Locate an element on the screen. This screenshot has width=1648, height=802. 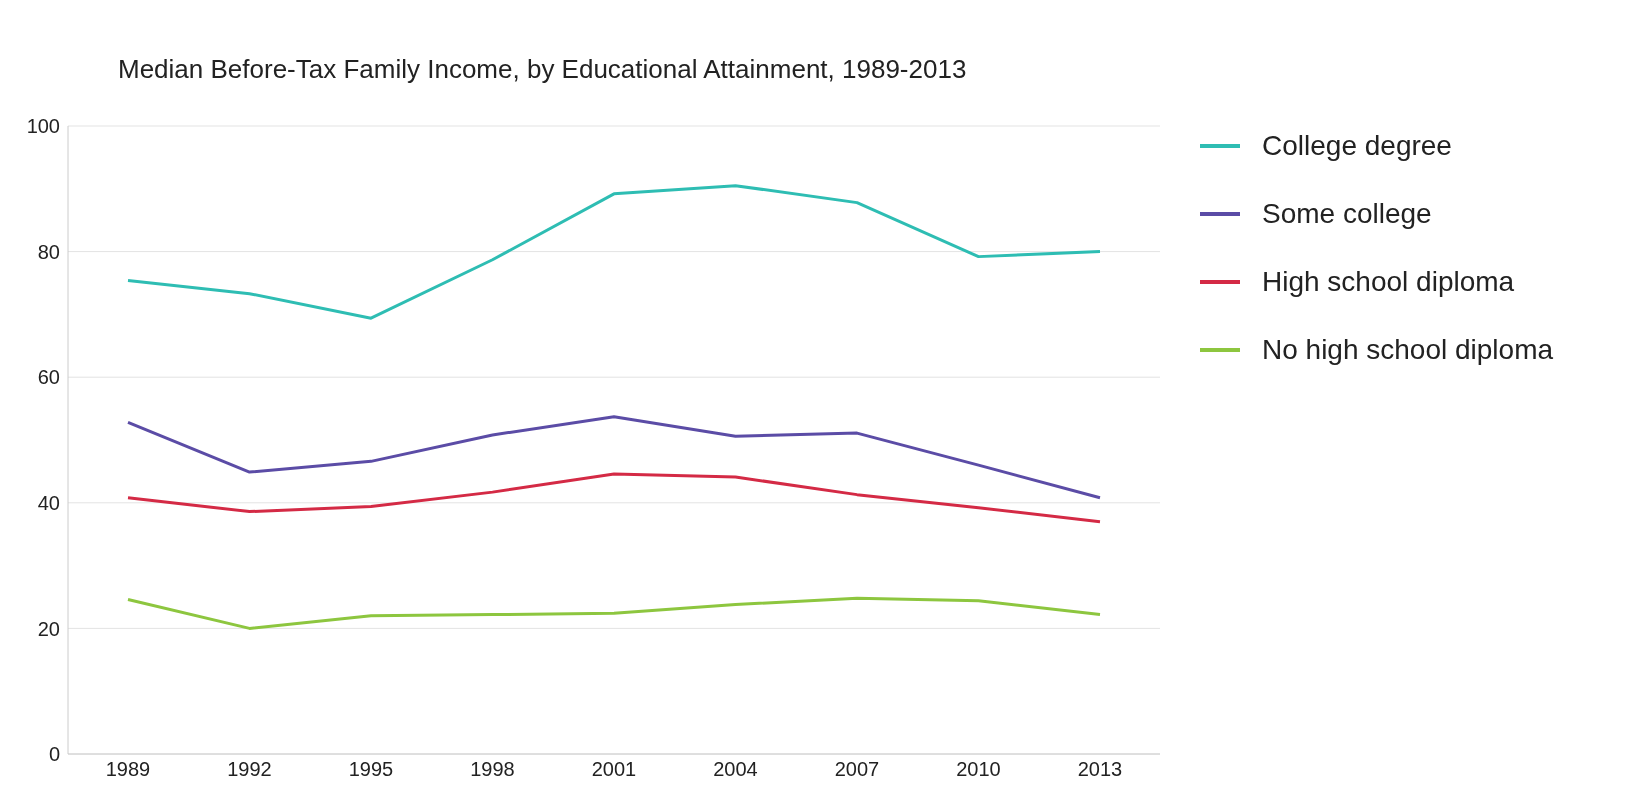
legend-label: College degree is located at coordinates (1357, 146).